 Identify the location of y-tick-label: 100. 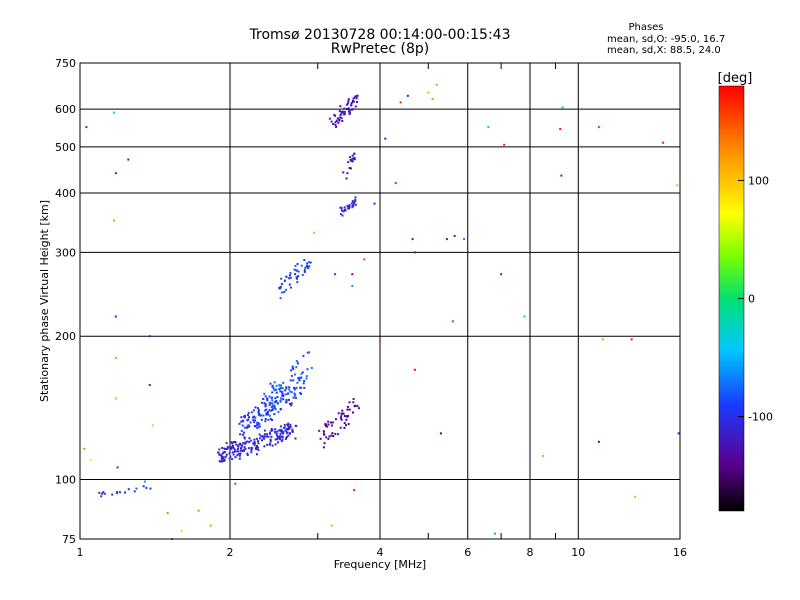
(65, 480).